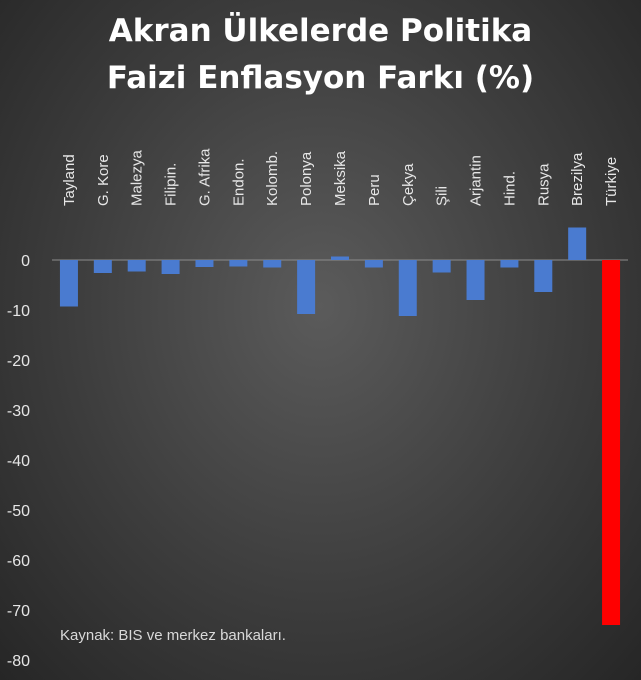 The height and width of the screenshot is (680, 641). I want to click on category-label: Filipin., so click(171, 184).